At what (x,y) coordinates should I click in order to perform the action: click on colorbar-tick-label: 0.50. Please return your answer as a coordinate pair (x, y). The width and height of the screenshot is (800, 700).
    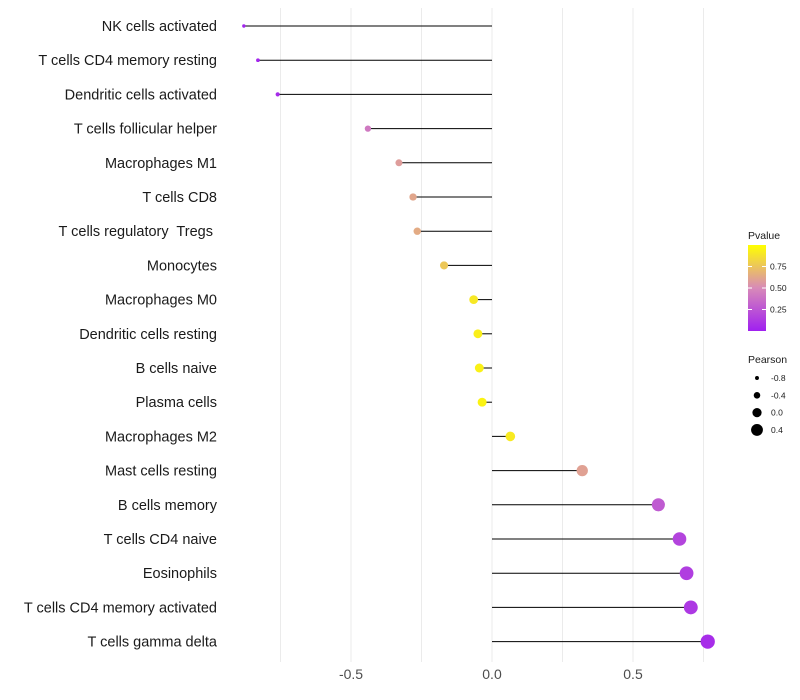
    Looking at the image, I should click on (778, 288).